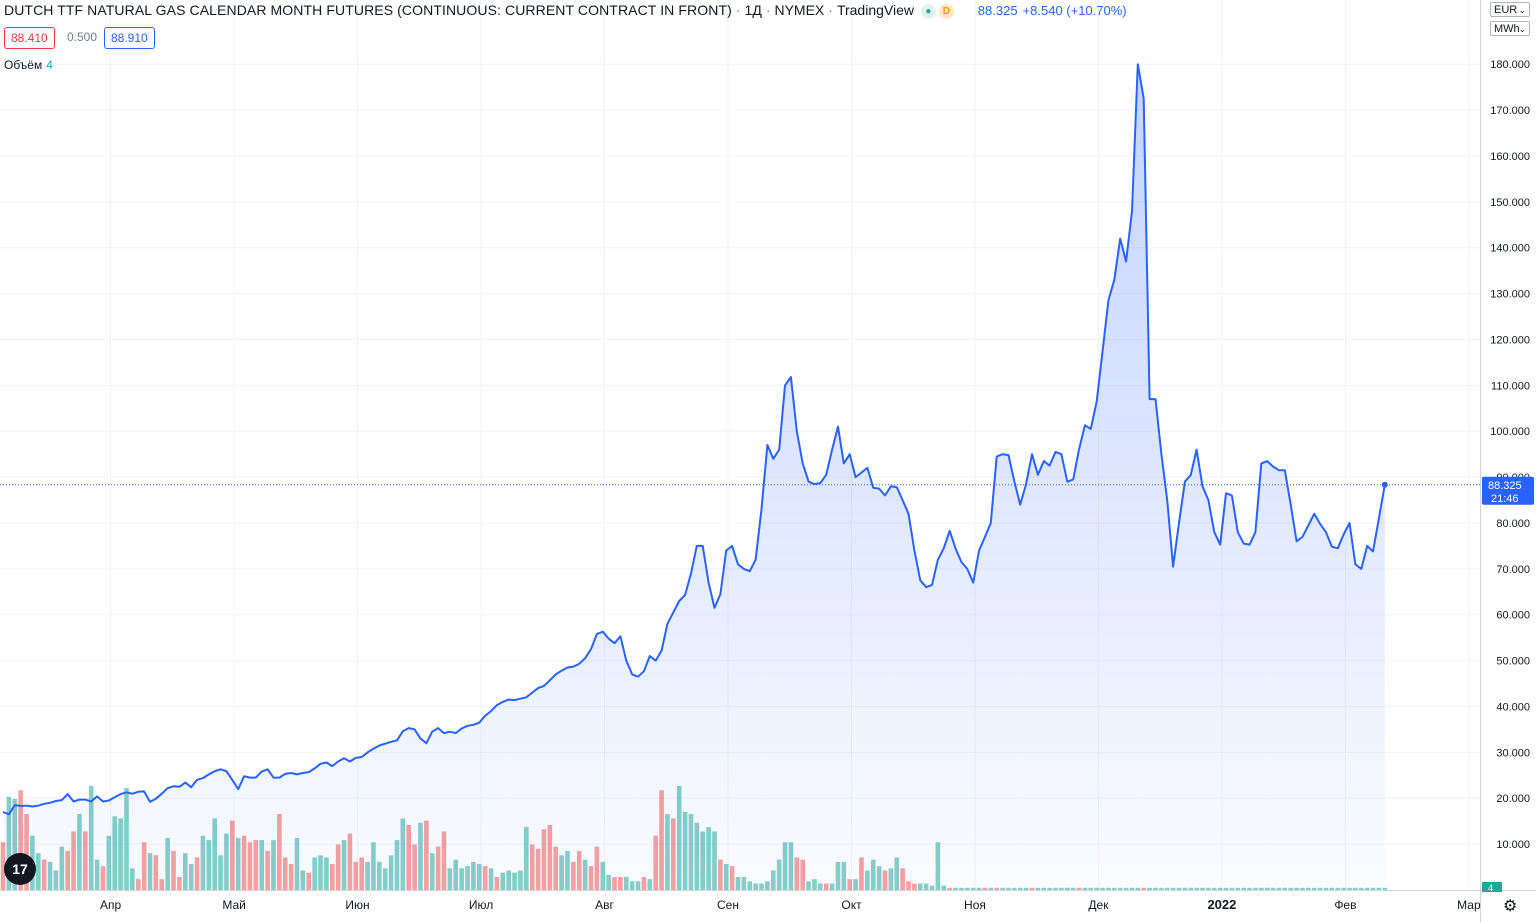  Describe the element at coordinates (1513, 570) in the screenshot. I see `y-tick-label: 70.000` at that location.